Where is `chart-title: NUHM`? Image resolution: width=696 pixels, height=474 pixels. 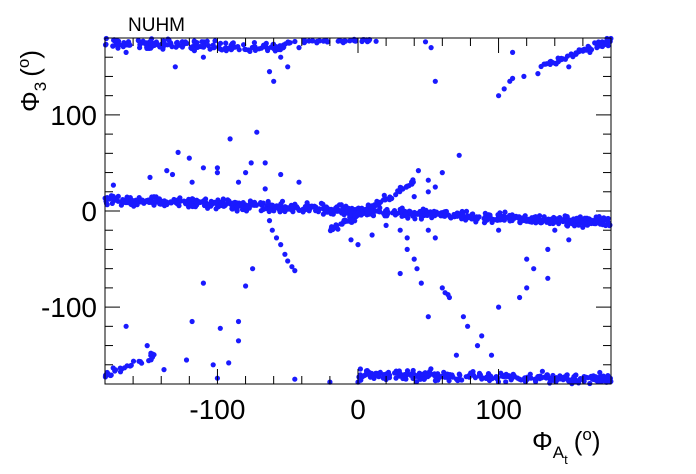 chart-title: NUHM is located at coordinates (156, 25).